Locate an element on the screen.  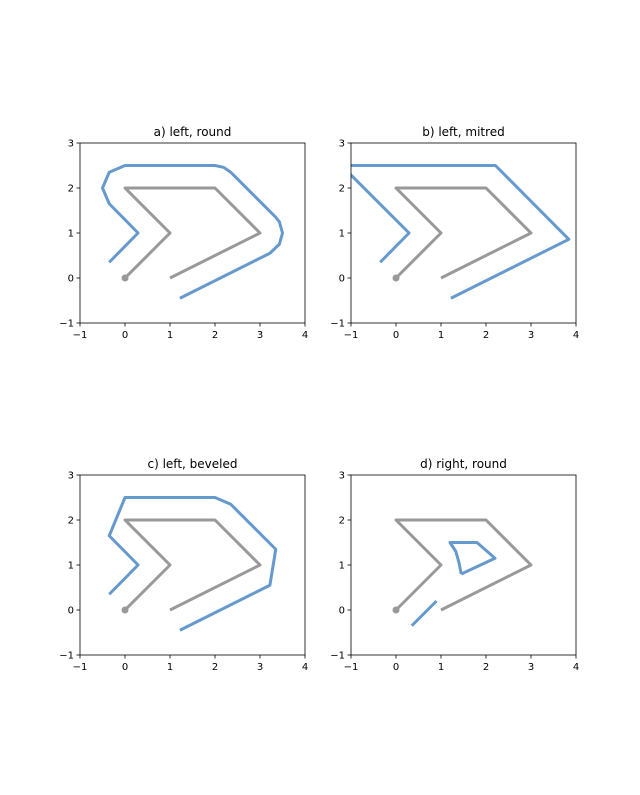
axes: b) left, mitred −1 0 1 2 3 4 −1 0 1 2 3 is located at coordinates (454, 233).